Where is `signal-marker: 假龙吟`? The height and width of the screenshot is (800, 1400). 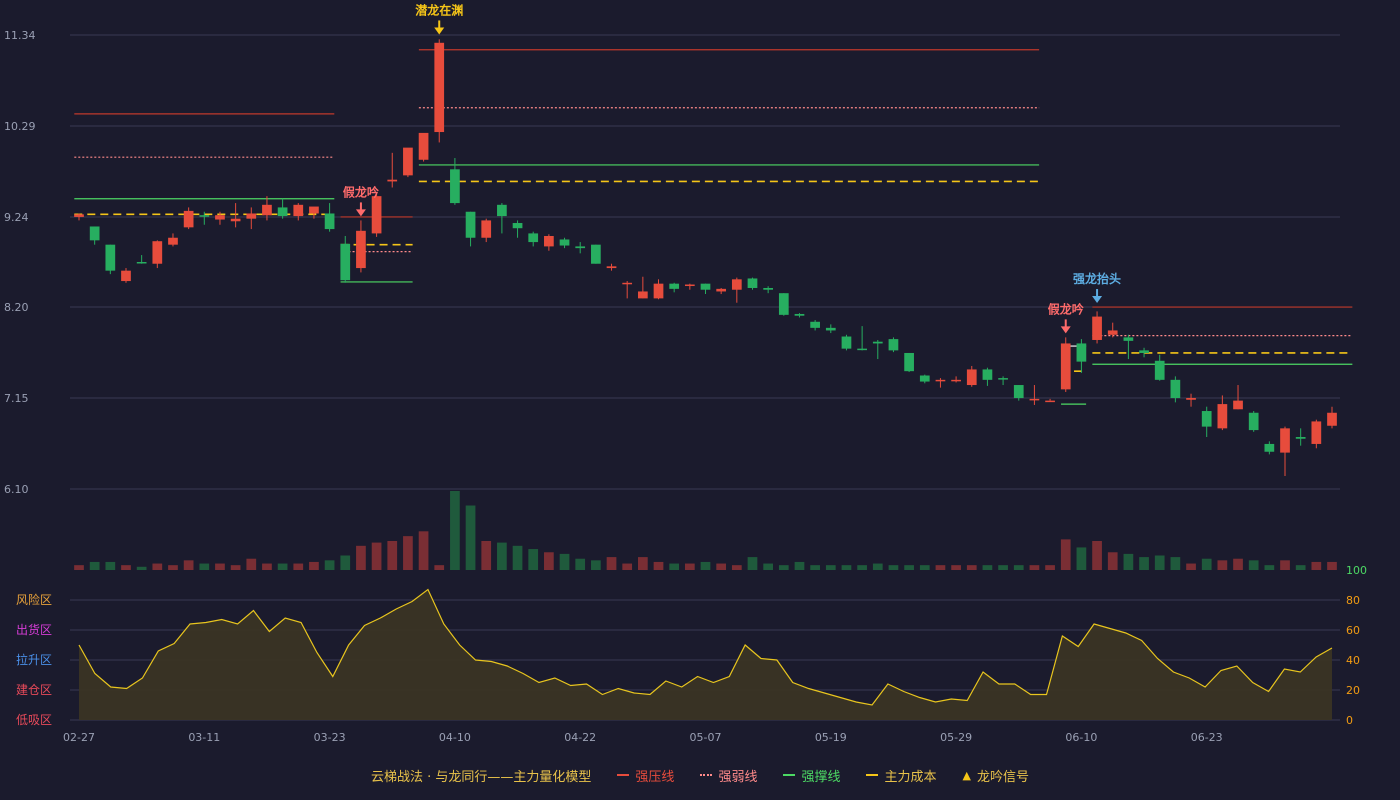 signal-marker: 假龙吟 is located at coordinates (361, 200).